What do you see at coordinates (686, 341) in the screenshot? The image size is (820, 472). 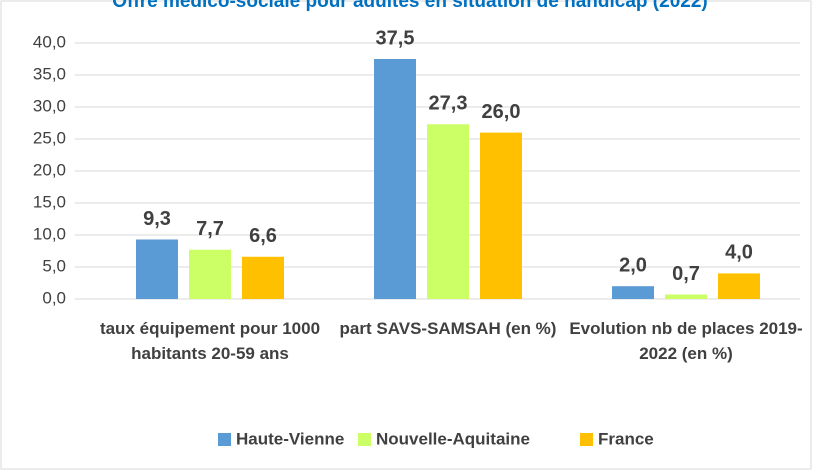 I see `x-tick-label: Evolution nb de places 2019-2022 (en %)` at bounding box center [686, 341].